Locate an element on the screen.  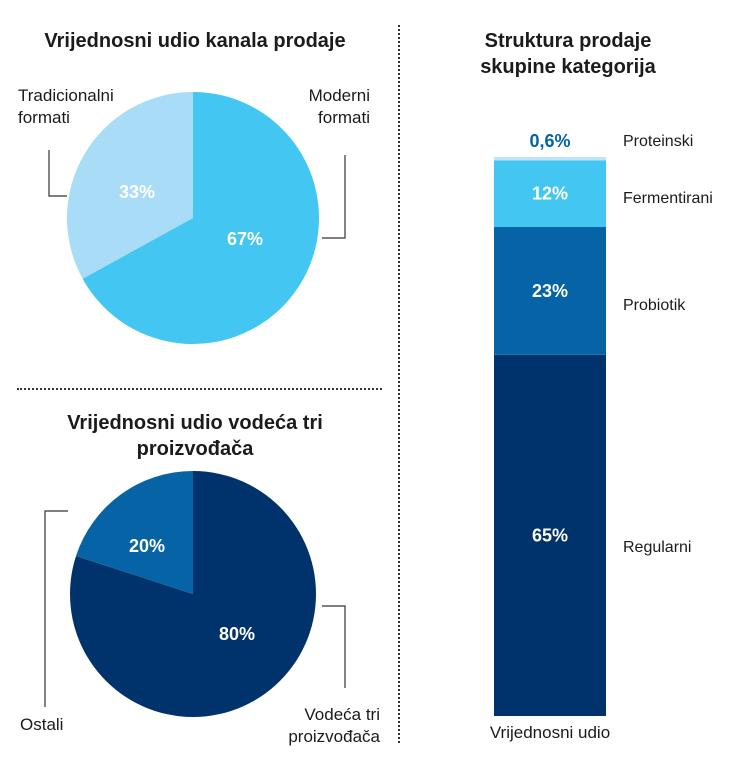
bar-category-label: Vrijednosni udio is located at coordinates (550, 732).